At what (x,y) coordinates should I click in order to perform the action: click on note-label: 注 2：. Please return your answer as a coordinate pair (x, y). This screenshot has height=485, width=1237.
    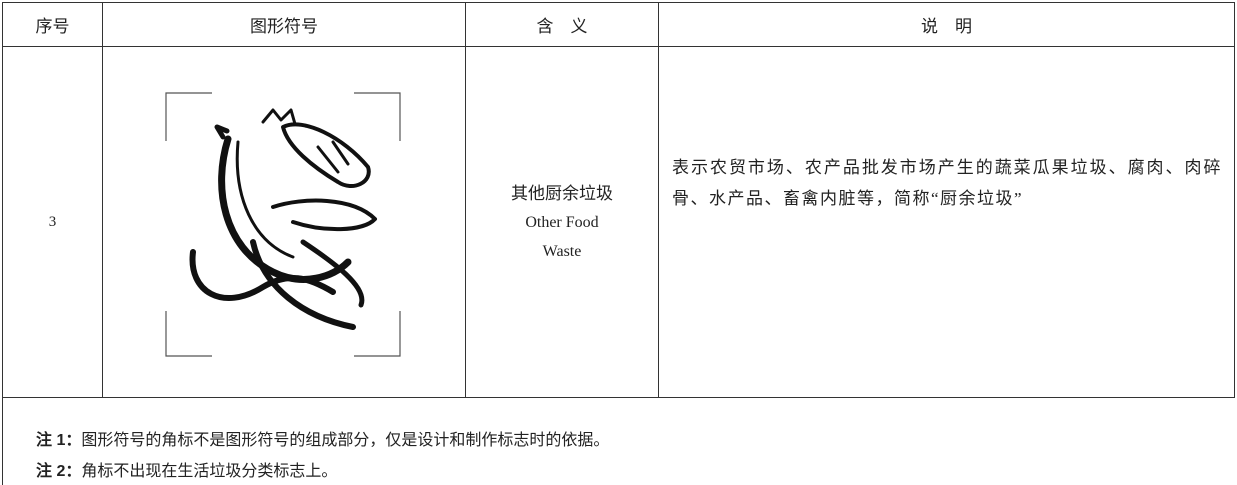
    Looking at the image, I should click on (59, 471).